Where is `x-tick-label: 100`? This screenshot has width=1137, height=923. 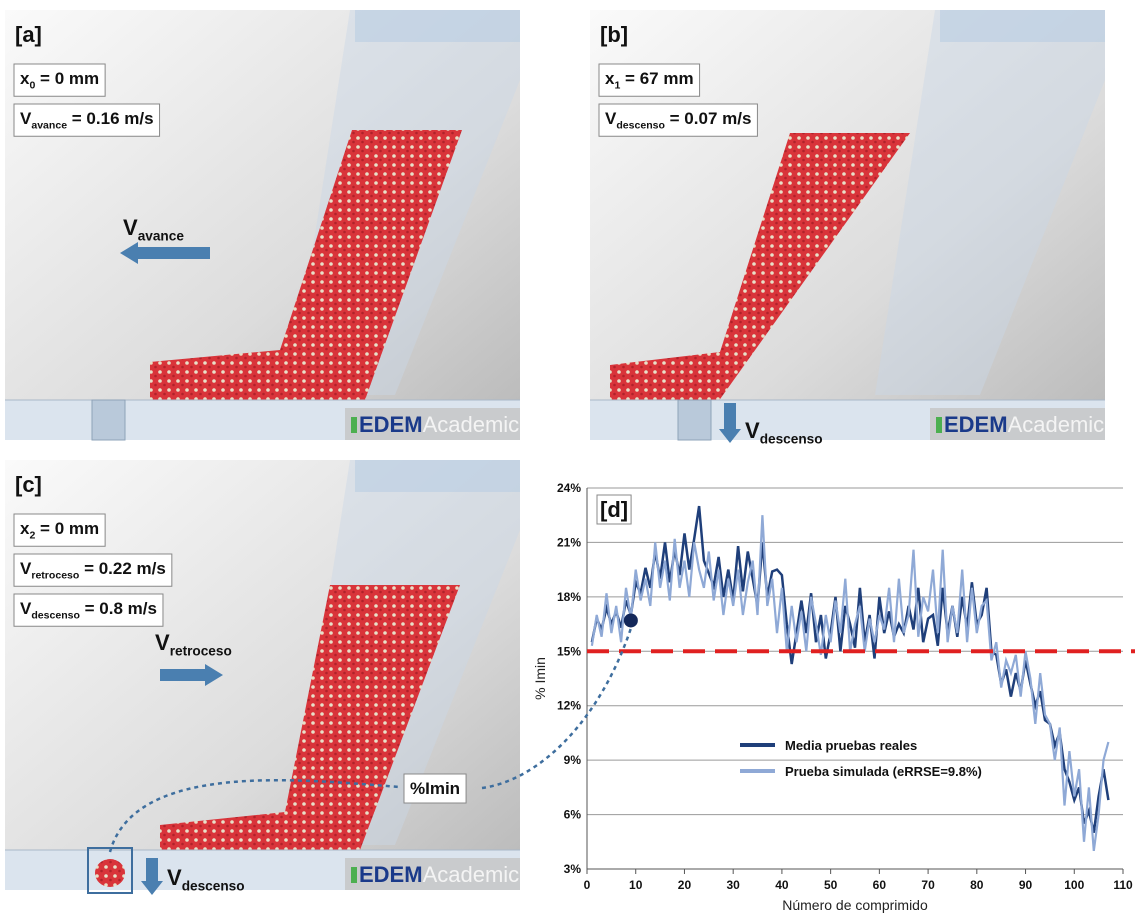 x-tick-label: 100 is located at coordinates (1074, 885).